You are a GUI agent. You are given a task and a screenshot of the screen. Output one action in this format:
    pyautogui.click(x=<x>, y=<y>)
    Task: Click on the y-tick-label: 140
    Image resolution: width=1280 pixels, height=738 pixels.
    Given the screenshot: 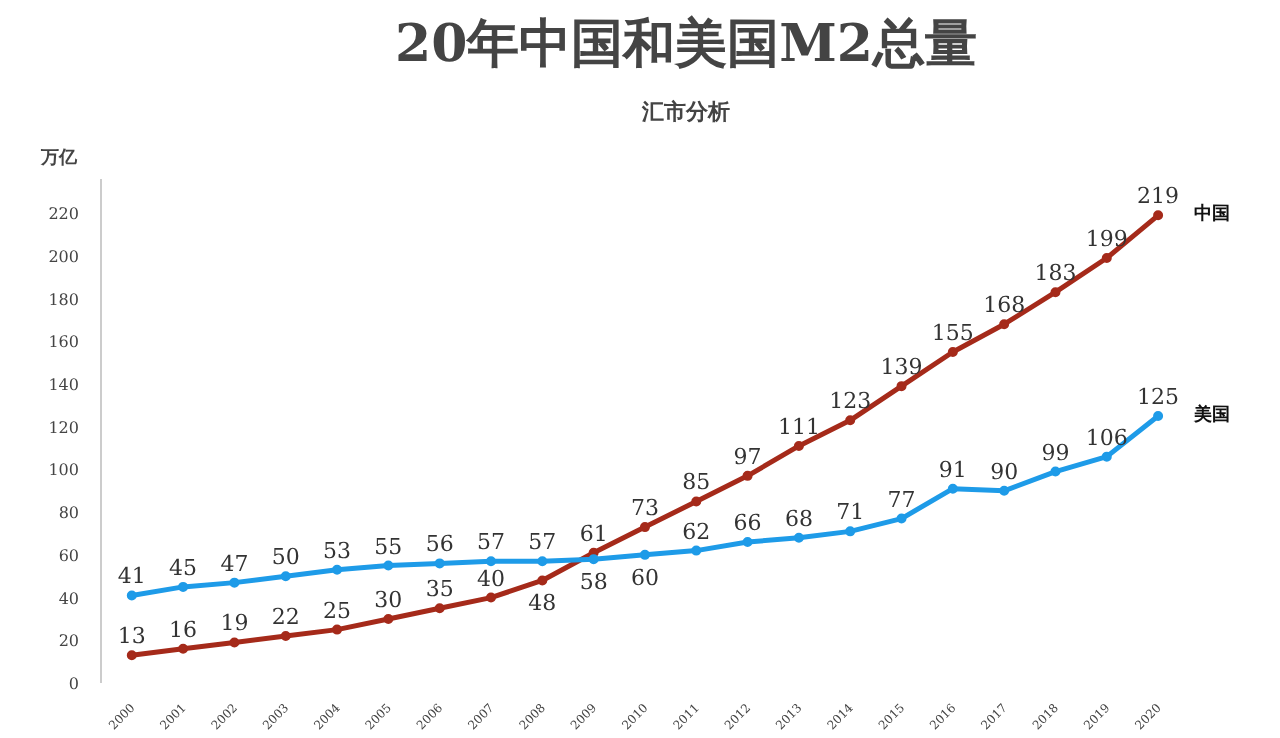 What is the action you would take?
    pyautogui.click(x=64, y=385)
    